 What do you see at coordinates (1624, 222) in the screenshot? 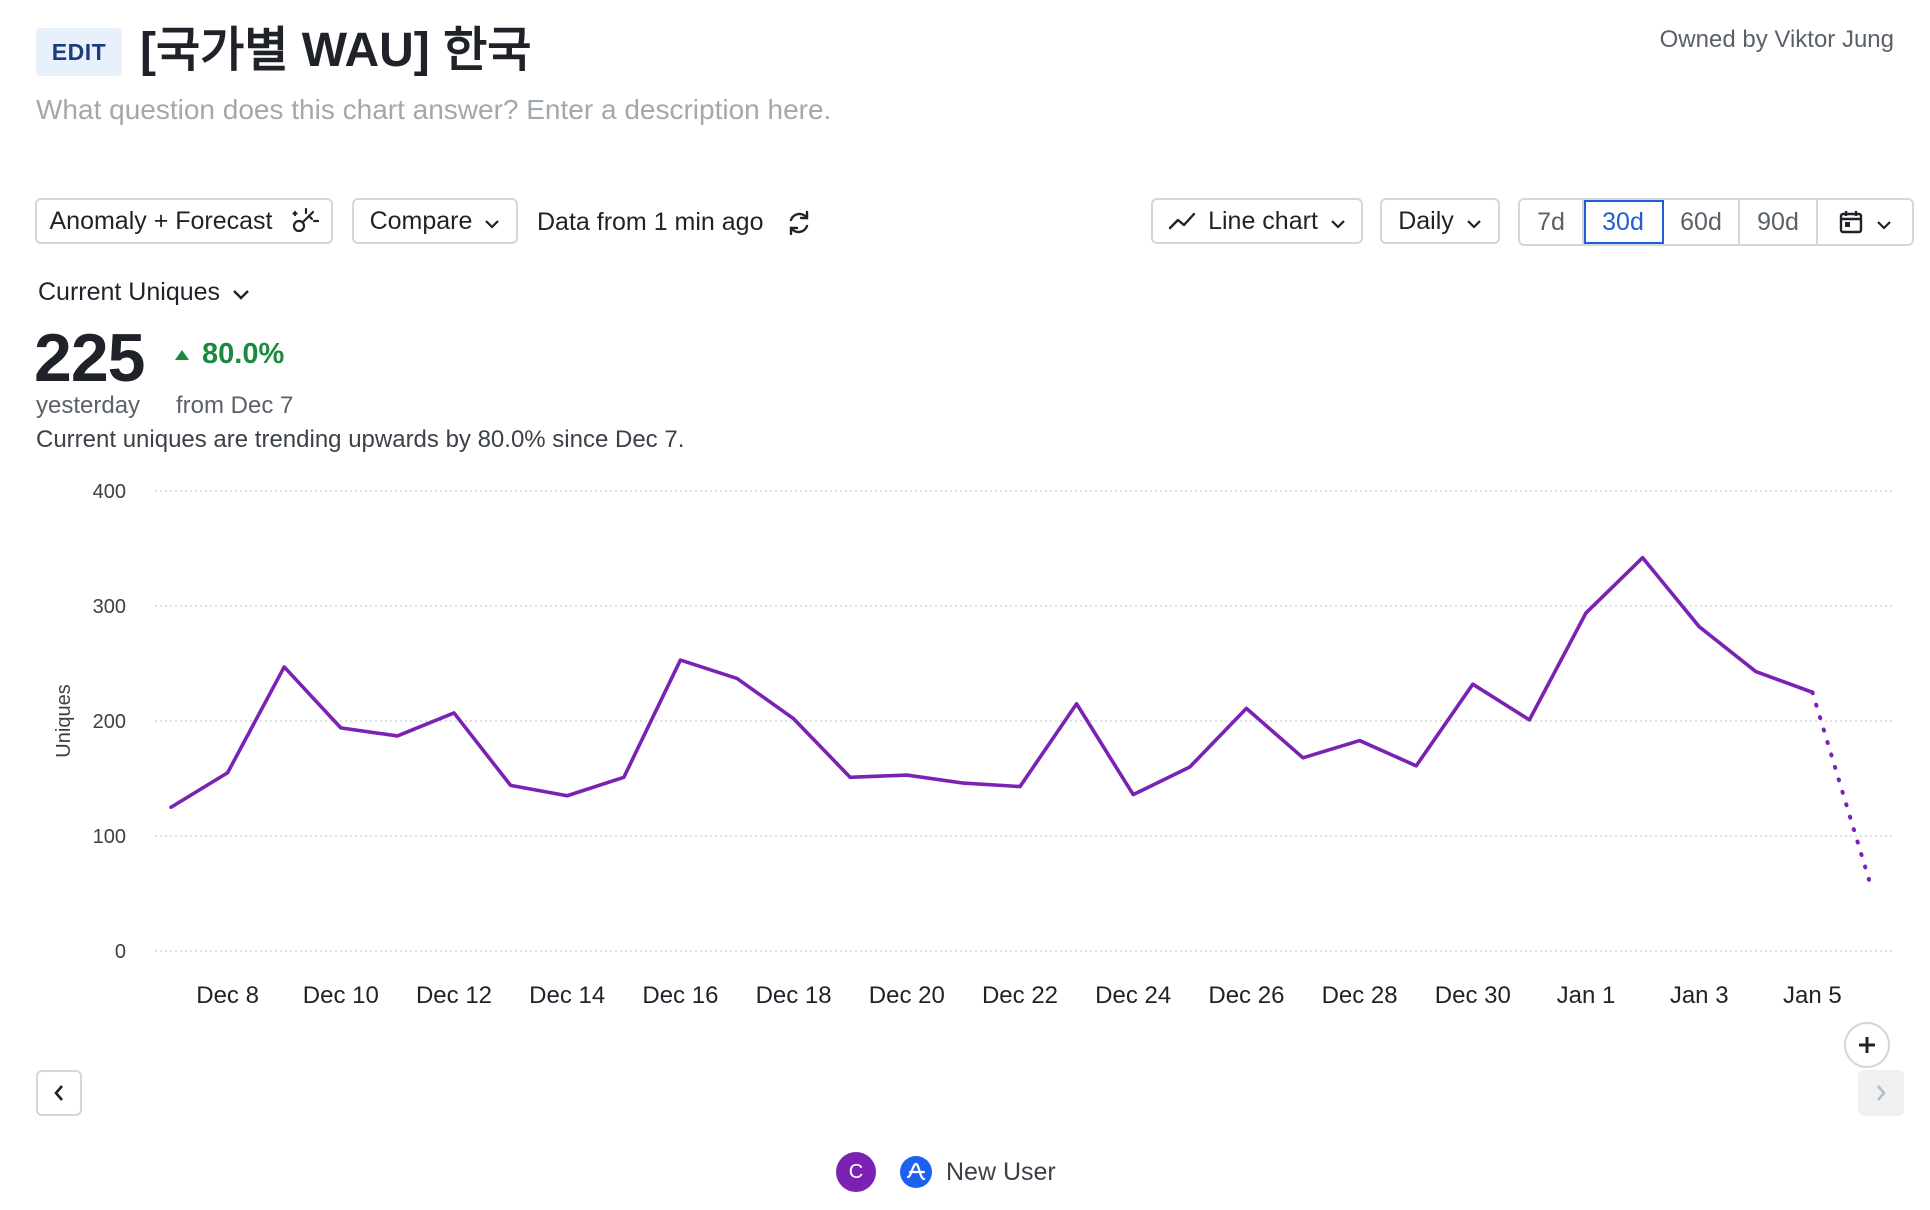
I see `range-30d: 30d` at bounding box center [1624, 222].